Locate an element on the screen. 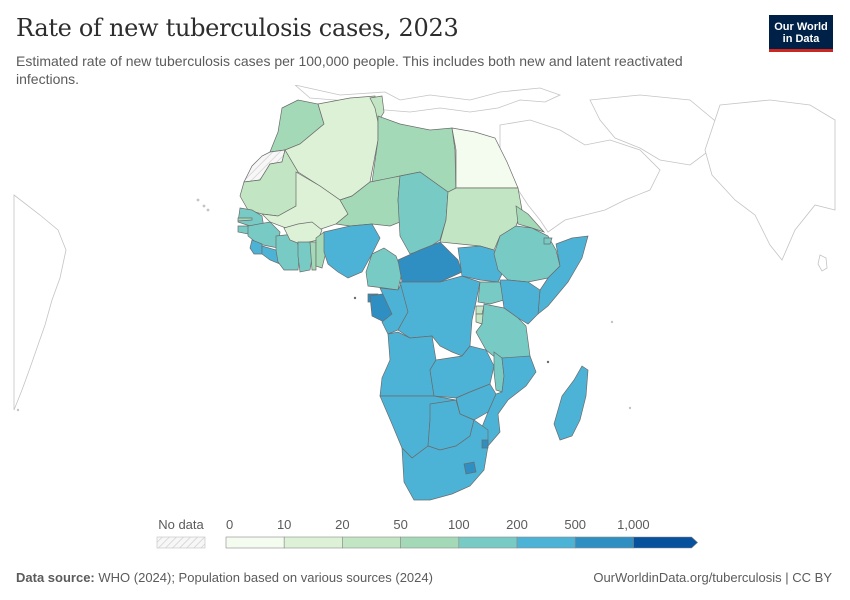 Image resolution: width=850 pixels, height=600 pixels. legend-tick-label: 50 is located at coordinates (400, 524).